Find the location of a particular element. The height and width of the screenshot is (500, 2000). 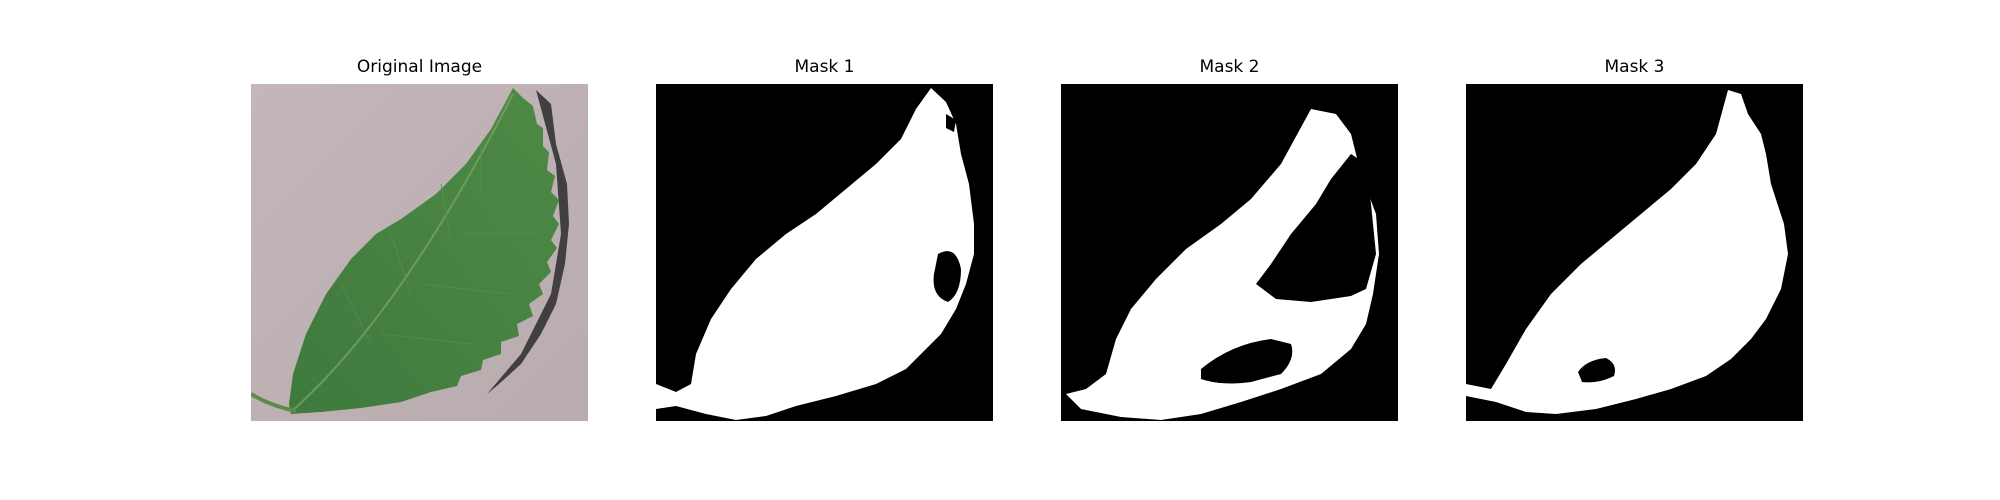

panel-title: Mask 1 is located at coordinates (824, 67).